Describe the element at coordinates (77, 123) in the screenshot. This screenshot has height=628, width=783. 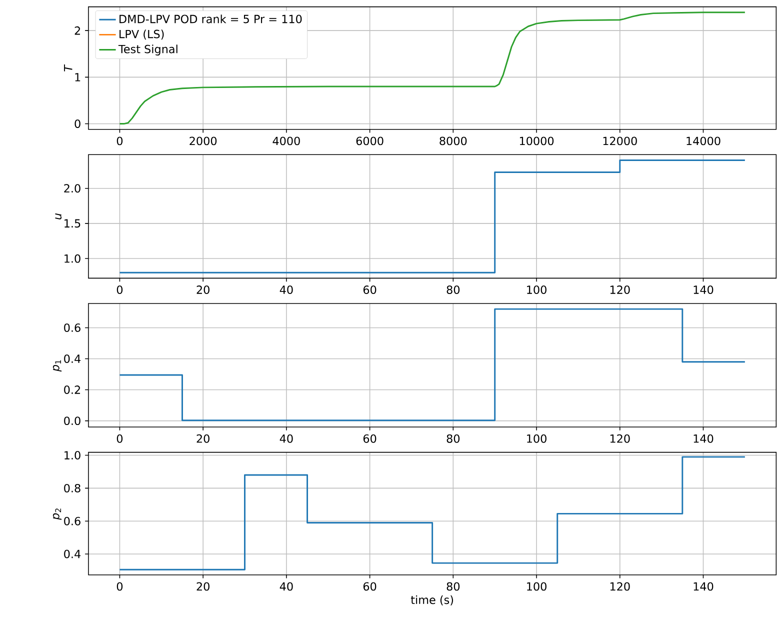
I see `y-tick-label: 0` at that location.